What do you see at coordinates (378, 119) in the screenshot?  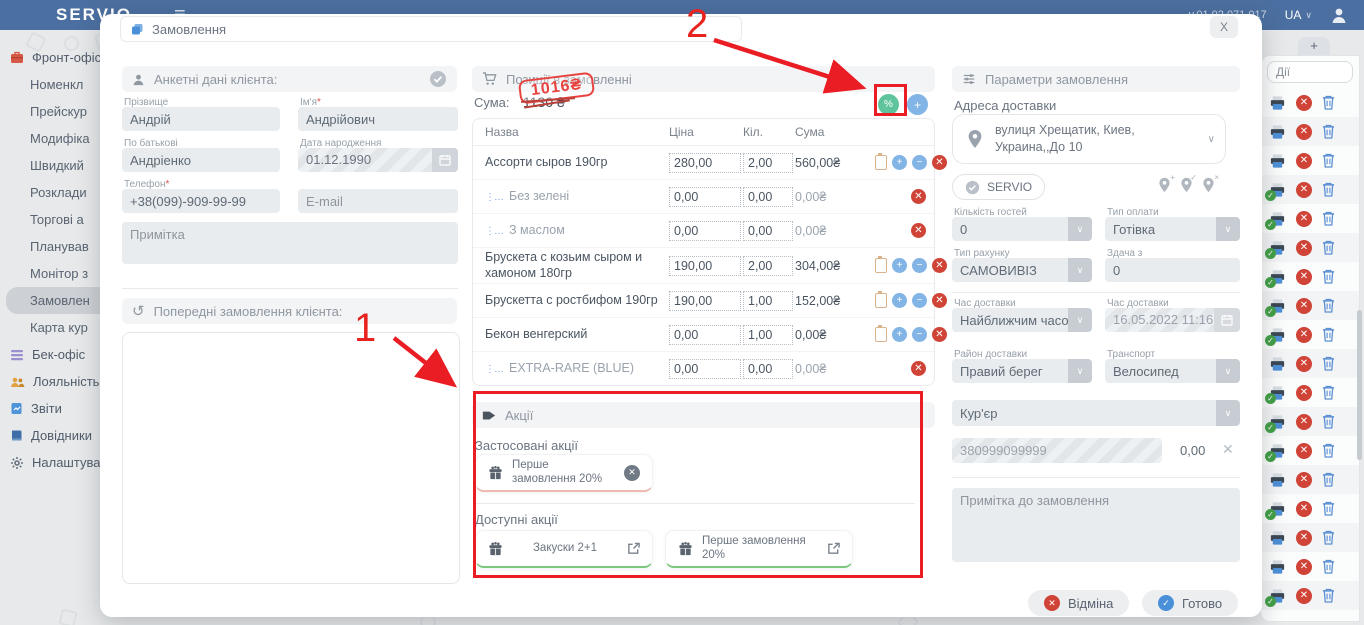 I see `first-name-field` at bounding box center [378, 119].